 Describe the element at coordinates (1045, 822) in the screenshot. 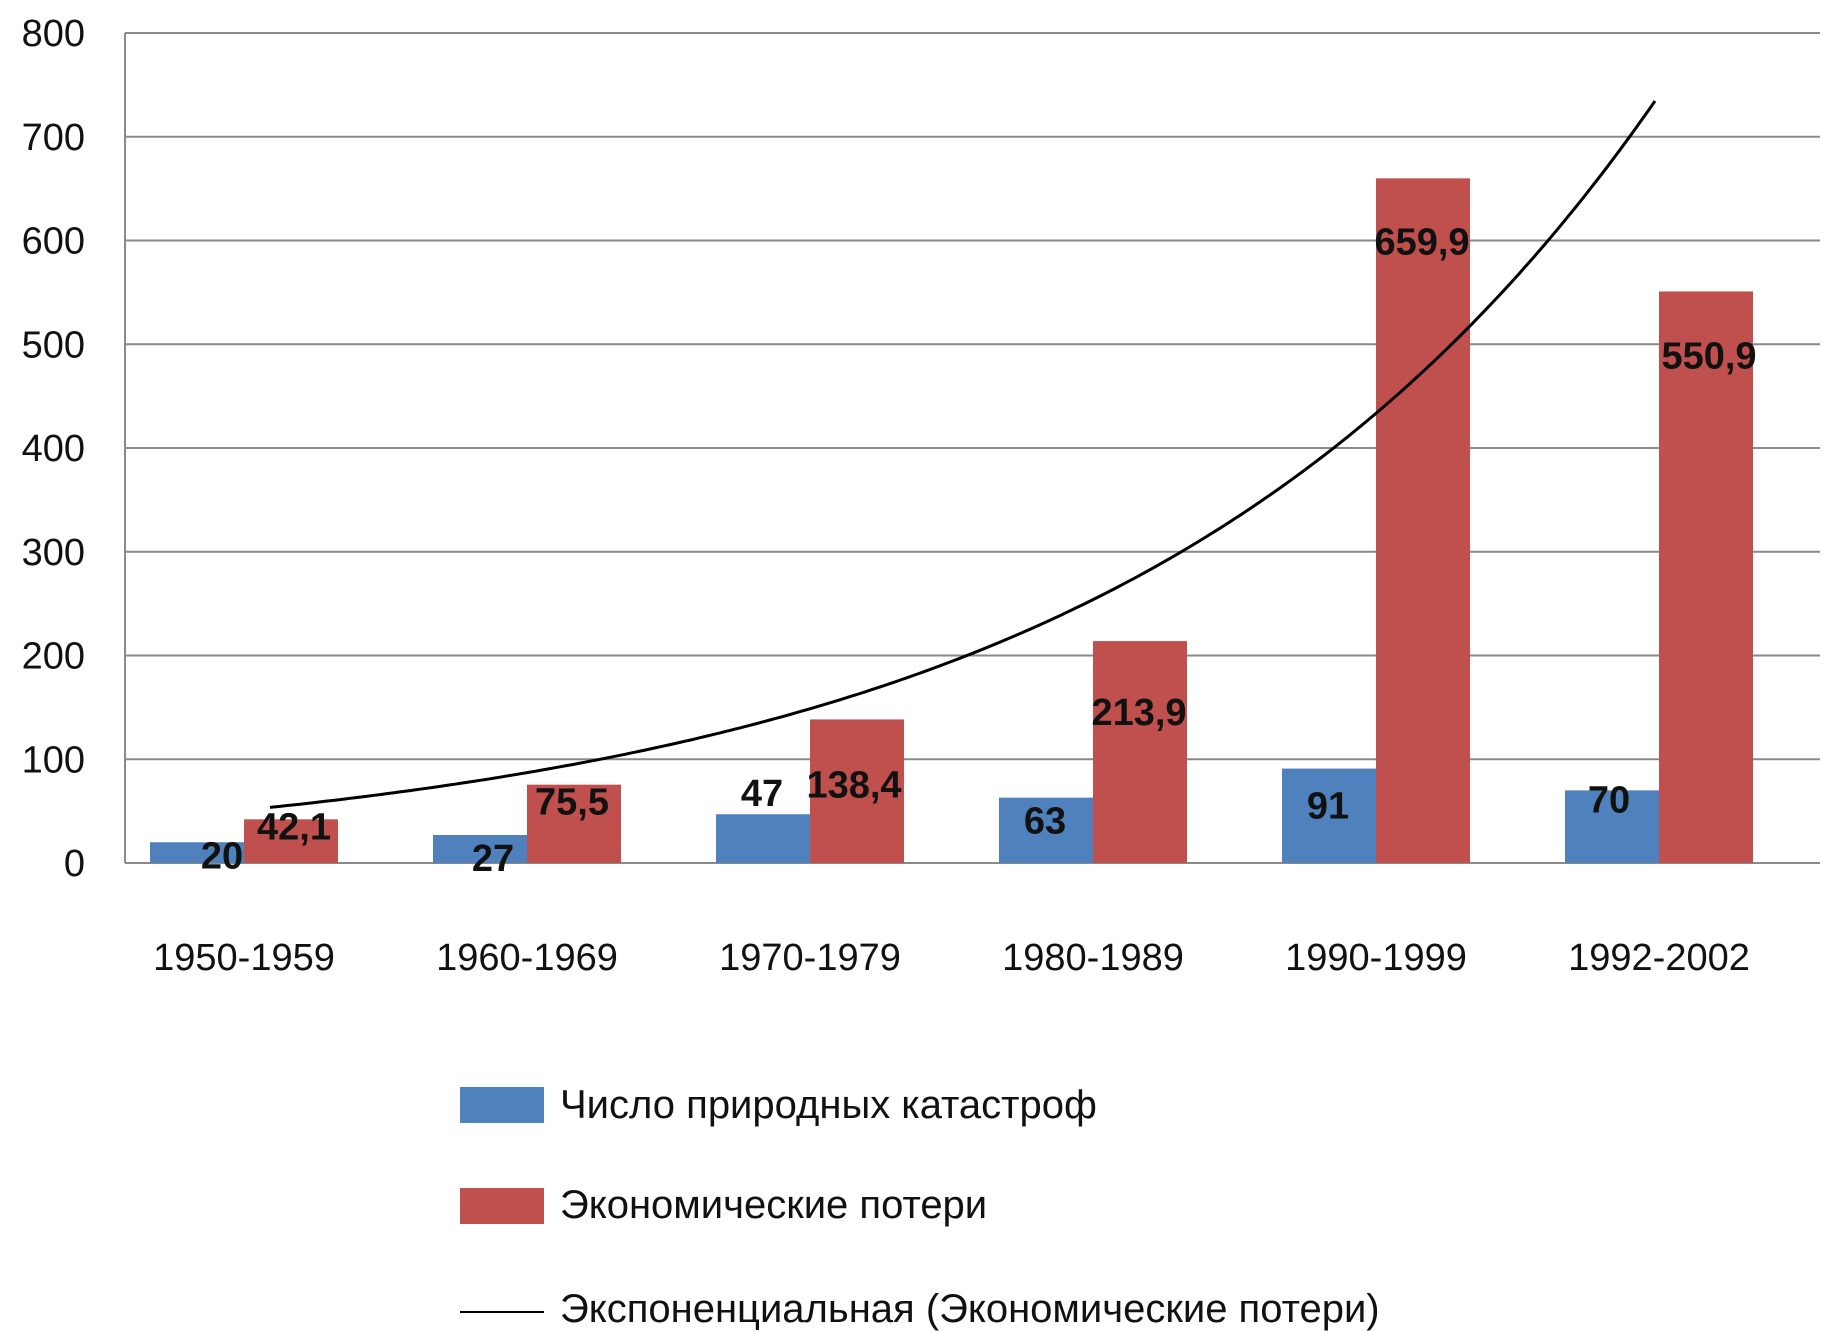

I see `data-label-disasters: 63` at that location.